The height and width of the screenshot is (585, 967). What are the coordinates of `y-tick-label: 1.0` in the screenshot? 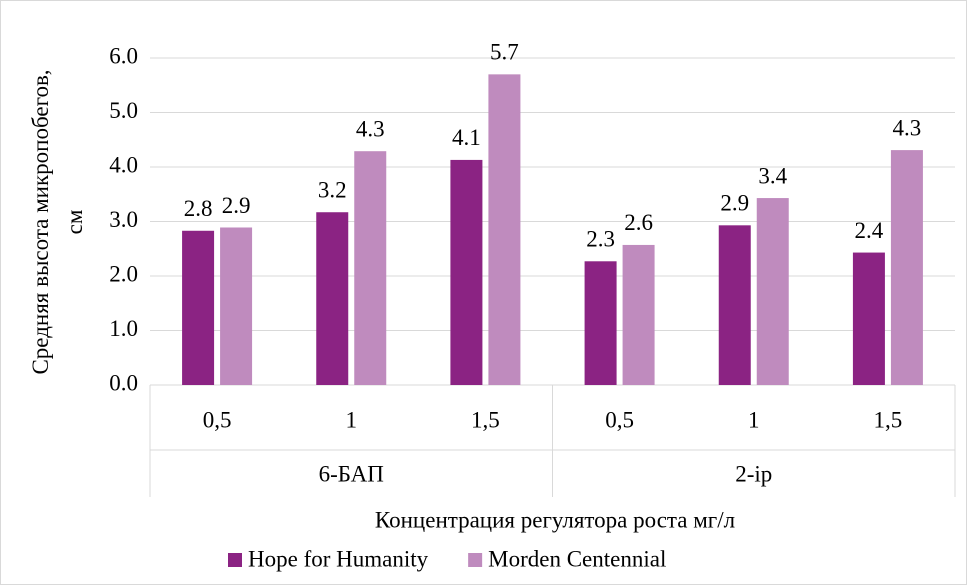 It's located at (123, 328).